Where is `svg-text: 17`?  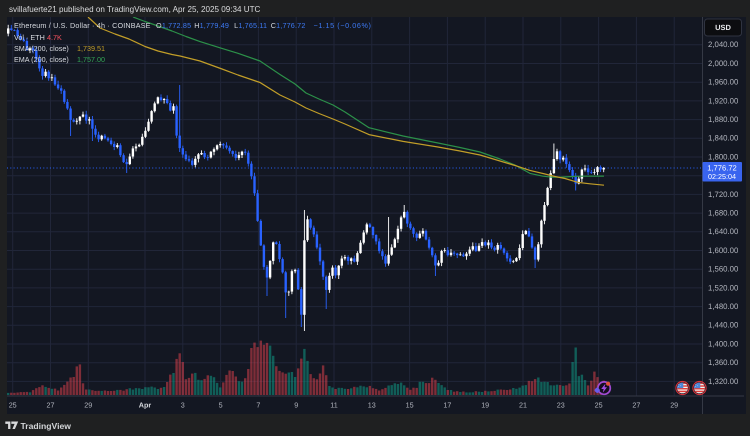
svg-text: 17 is located at coordinates (447, 405).